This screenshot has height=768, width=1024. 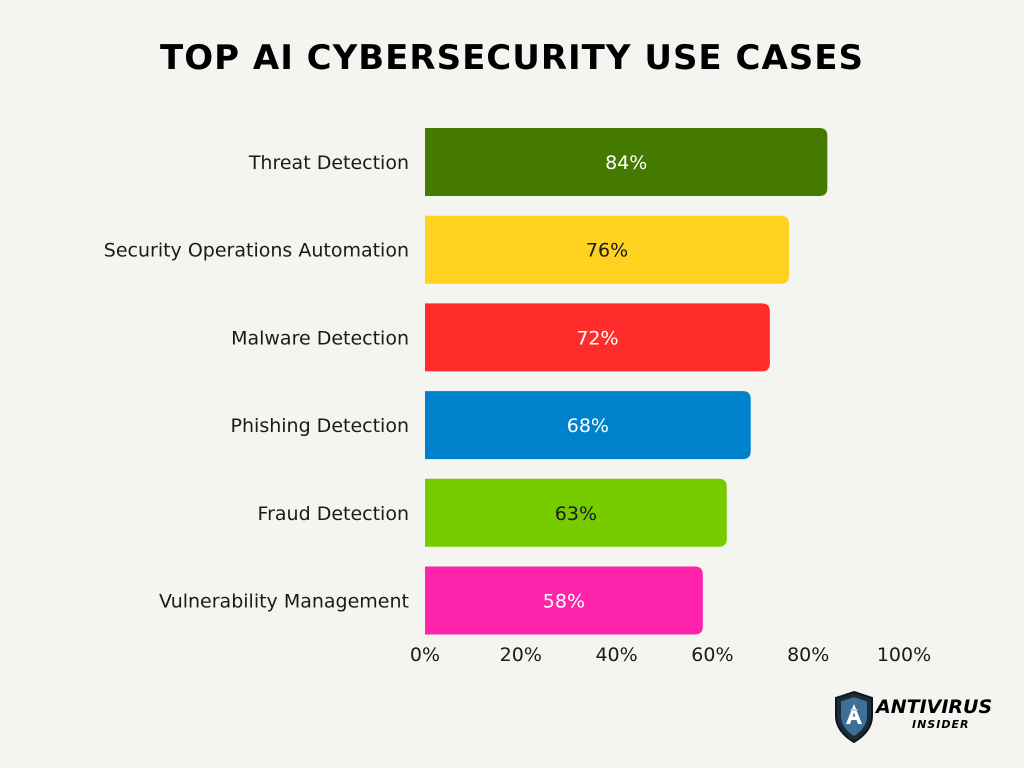 I want to click on x-tick-label-0: 0%, so click(x=425, y=655).